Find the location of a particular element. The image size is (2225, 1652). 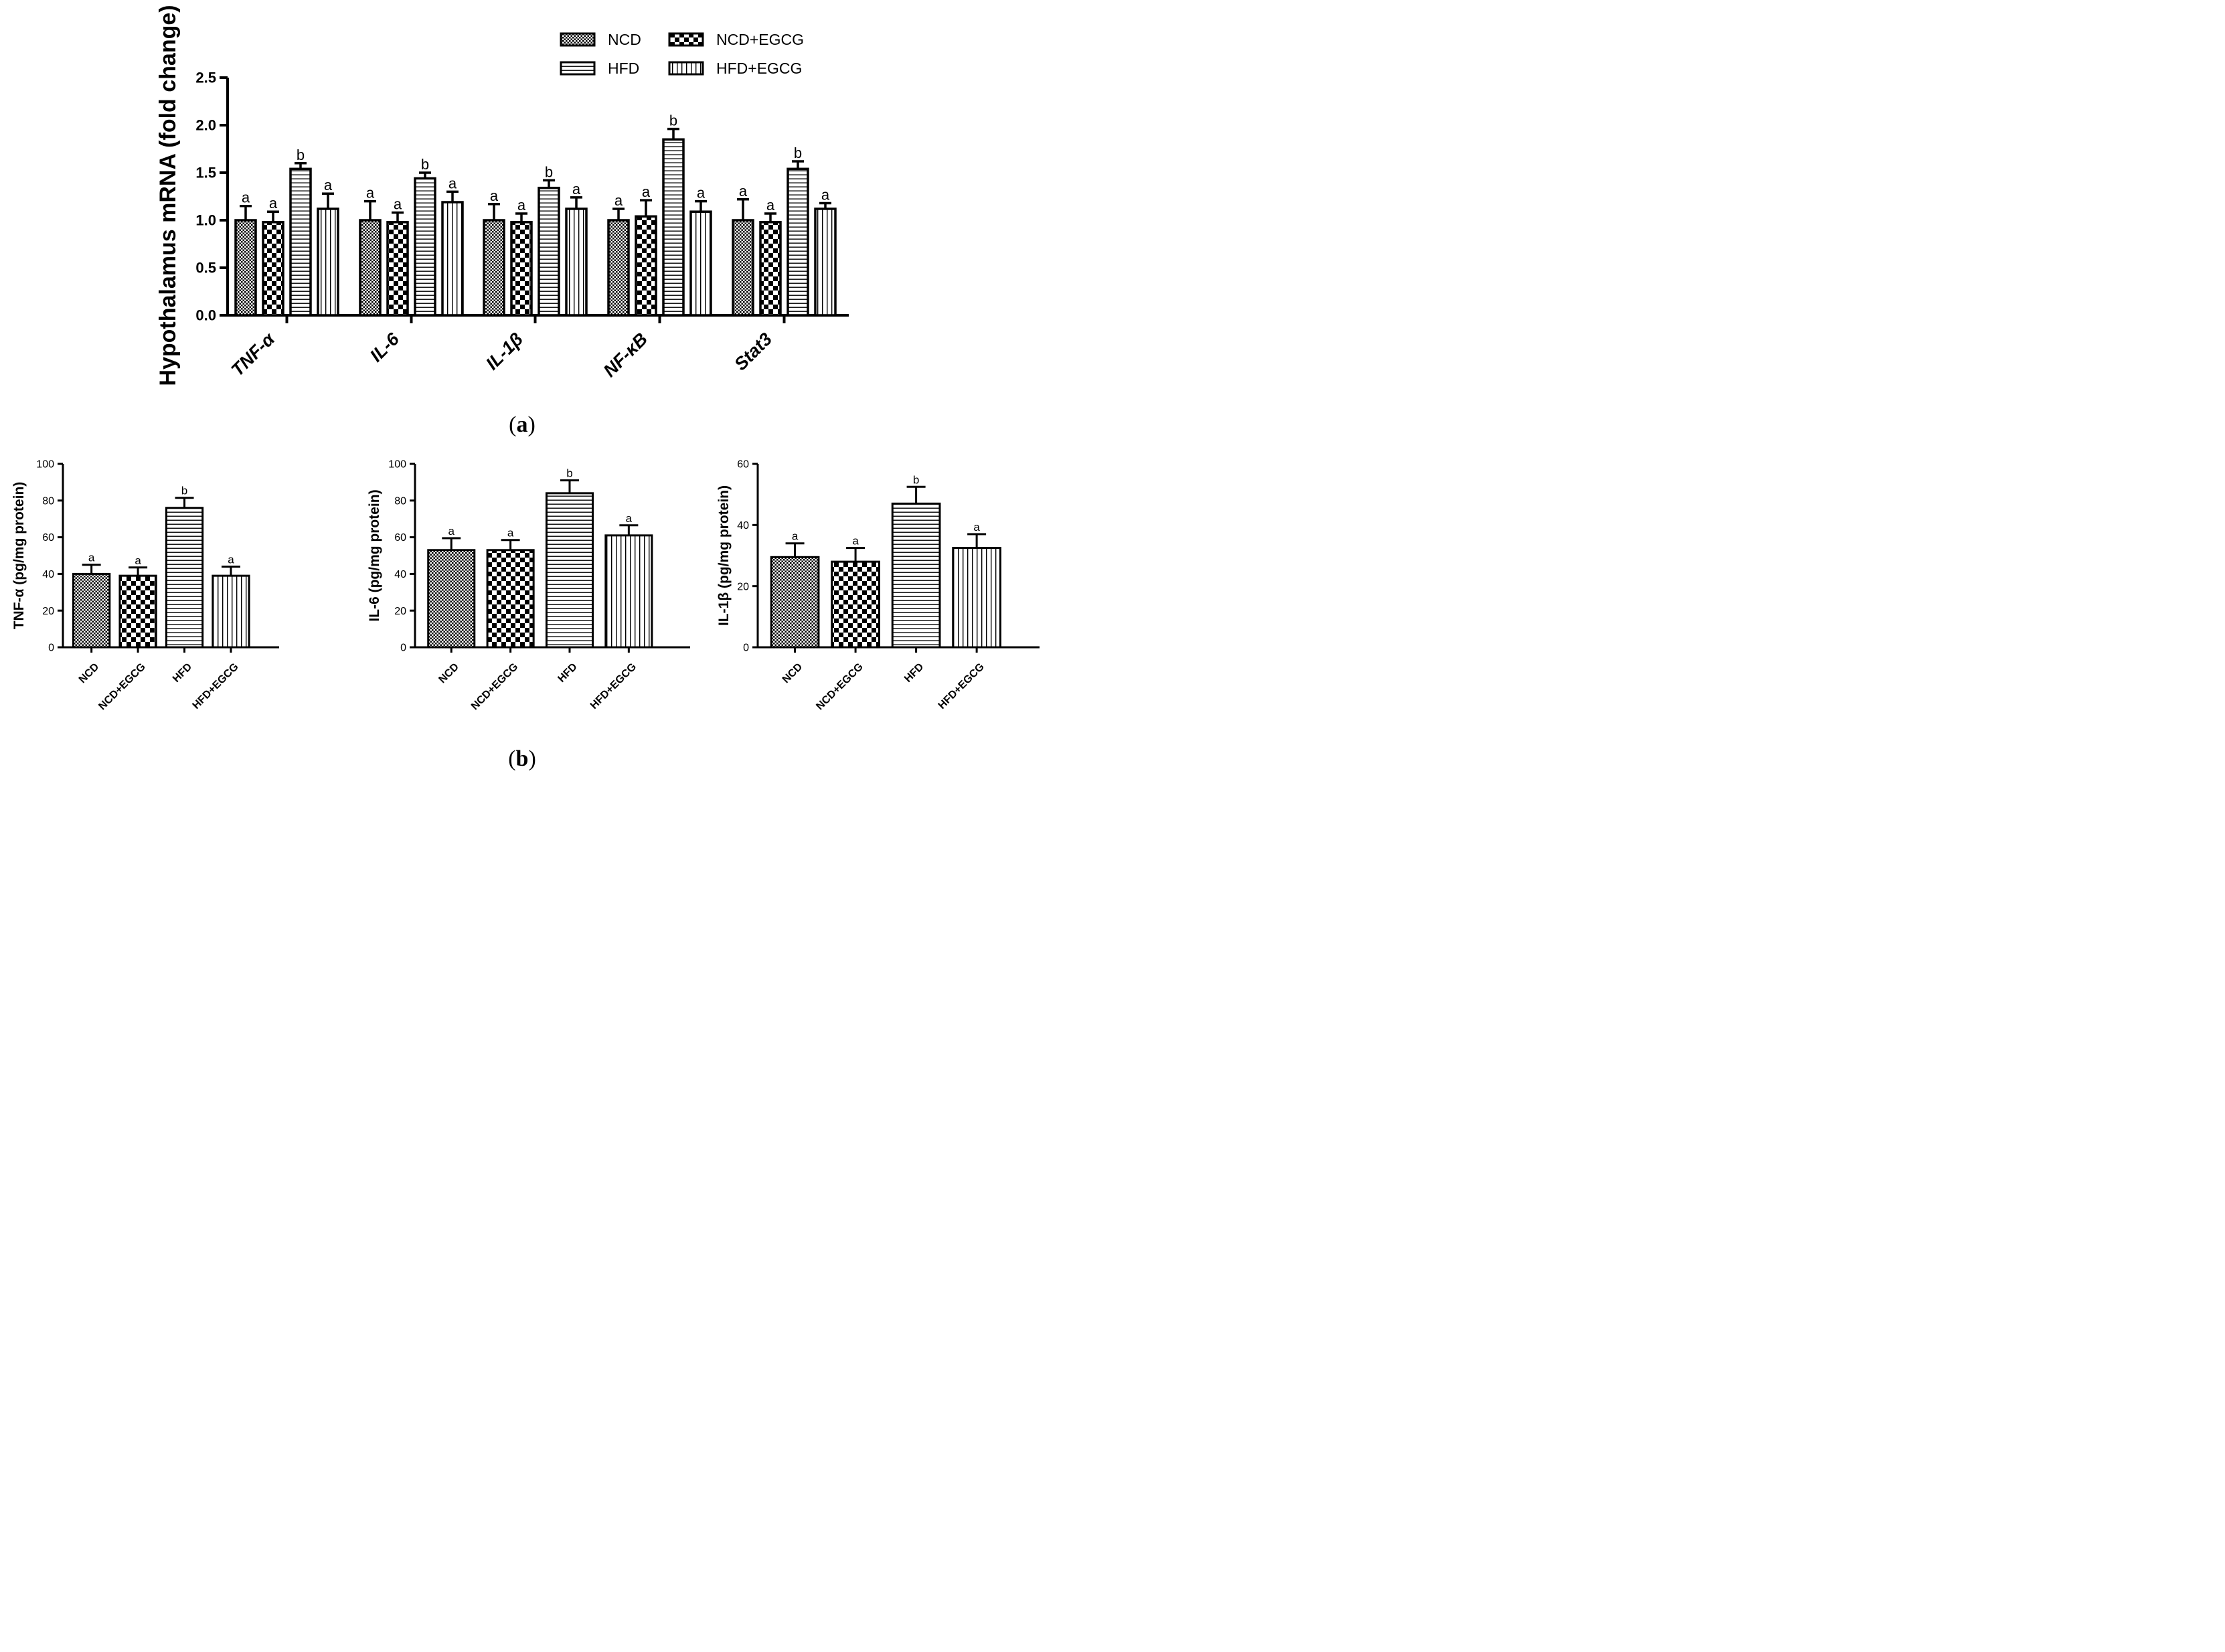

bar-hfd-egcg-tnf is located at coordinates (328, 262).